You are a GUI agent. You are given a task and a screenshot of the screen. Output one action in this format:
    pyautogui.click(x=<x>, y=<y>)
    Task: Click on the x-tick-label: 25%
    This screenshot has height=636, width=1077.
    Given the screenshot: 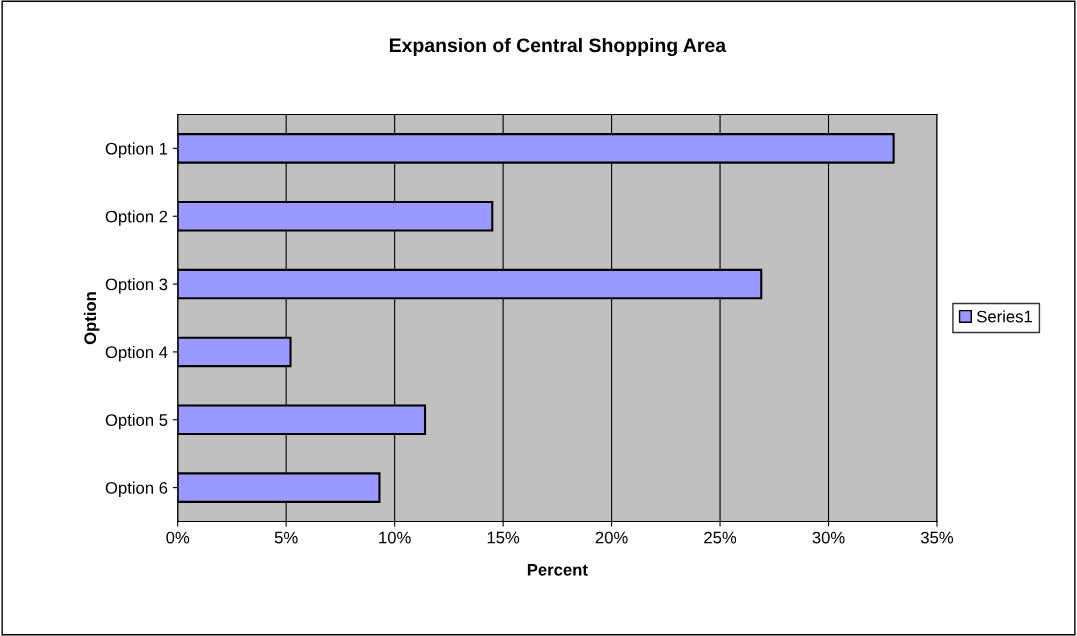 What is the action you would take?
    pyautogui.click(x=720, y=537)
    